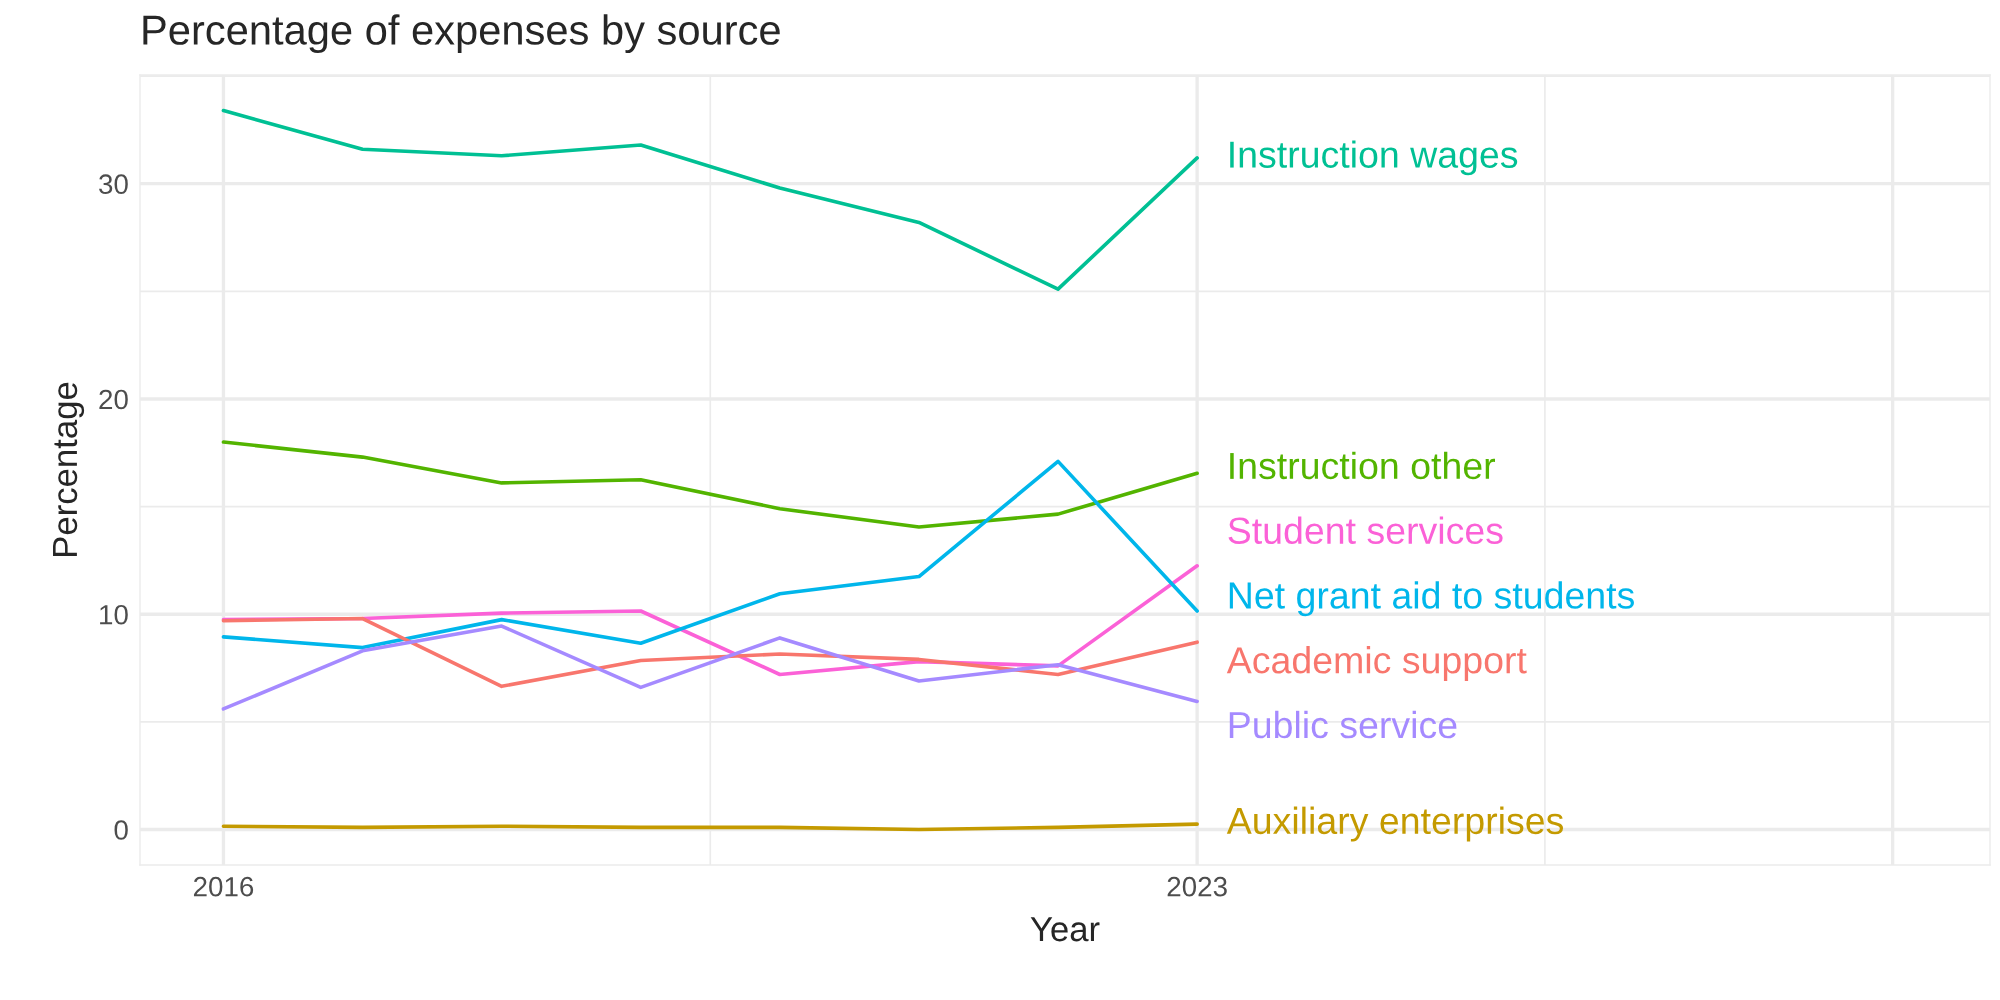  I want to click on series-label: Auxiliary enterprises, so click(1395, 824).